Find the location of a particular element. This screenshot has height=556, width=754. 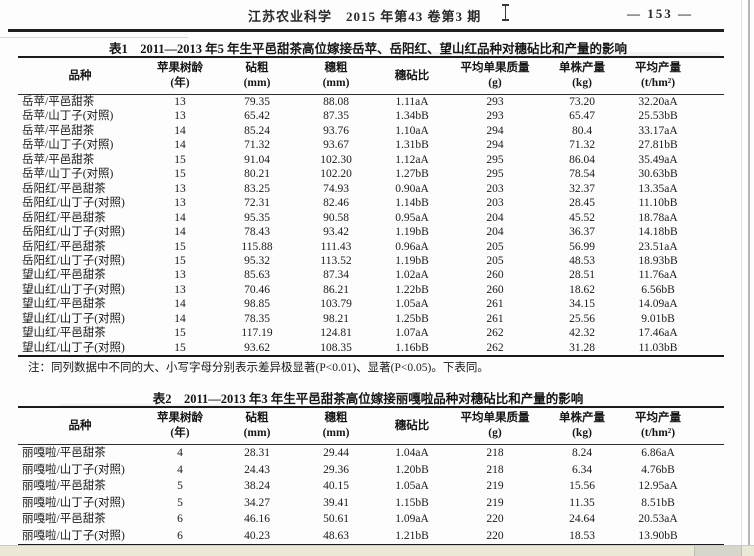

table-cell: 29.36 is located at coordinates (336, 469).